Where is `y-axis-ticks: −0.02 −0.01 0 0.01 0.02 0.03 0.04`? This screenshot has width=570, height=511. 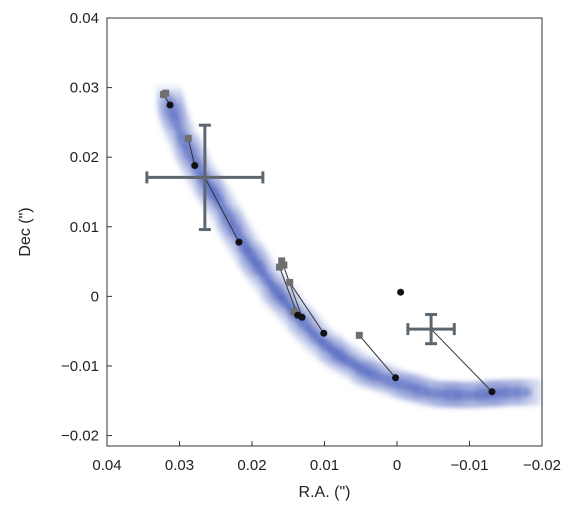
y-axis-ticks: −0.02 −0.01 0 0.01 0.02 0.03 0.04 is located at coordinates (86, 227).